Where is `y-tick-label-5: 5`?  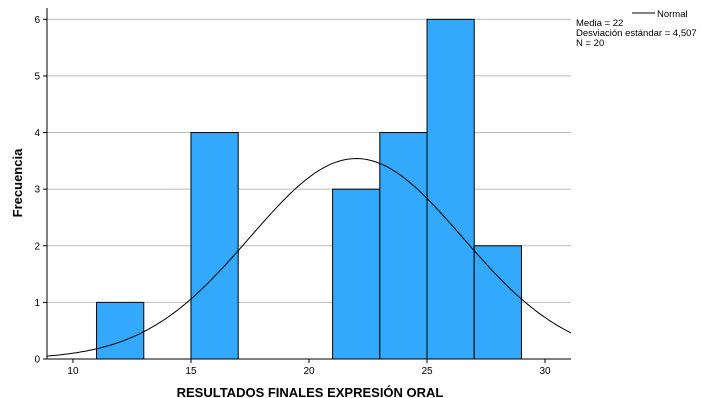 y-tick-label-5: 5 is located at coordinates (37, 76).